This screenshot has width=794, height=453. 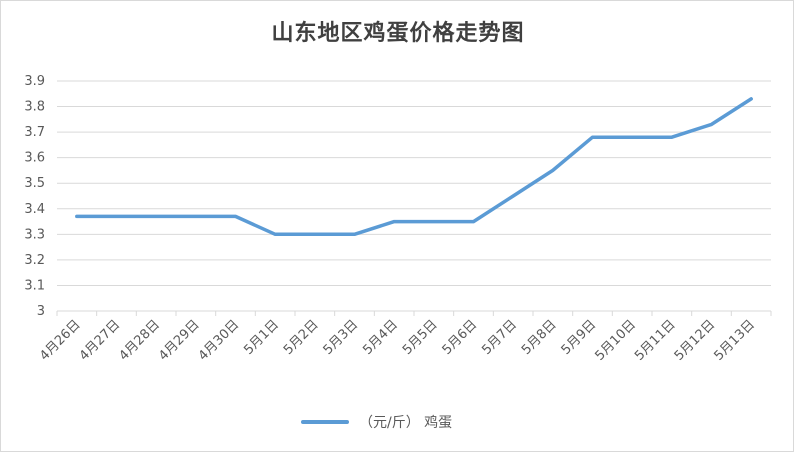 What do you see at coordinates (341, 337) in the screenshot?
I see `x-tick-label: 5月3日` at bounding box center [341, 337].